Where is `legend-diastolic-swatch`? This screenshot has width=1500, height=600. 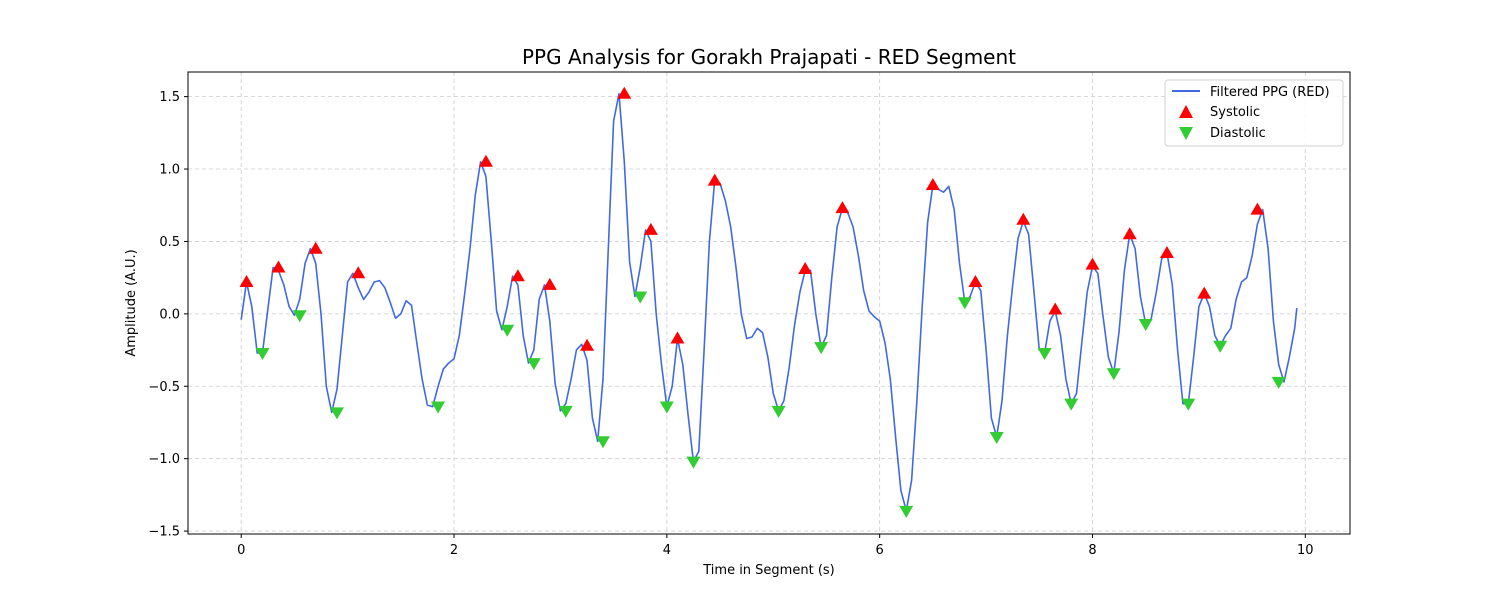
legend-diastolic-swatch is located at coordinates (1186, 133).